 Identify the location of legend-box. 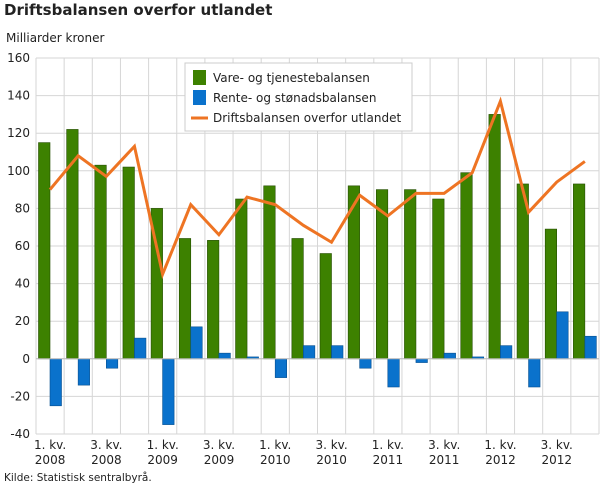
(298, 97).